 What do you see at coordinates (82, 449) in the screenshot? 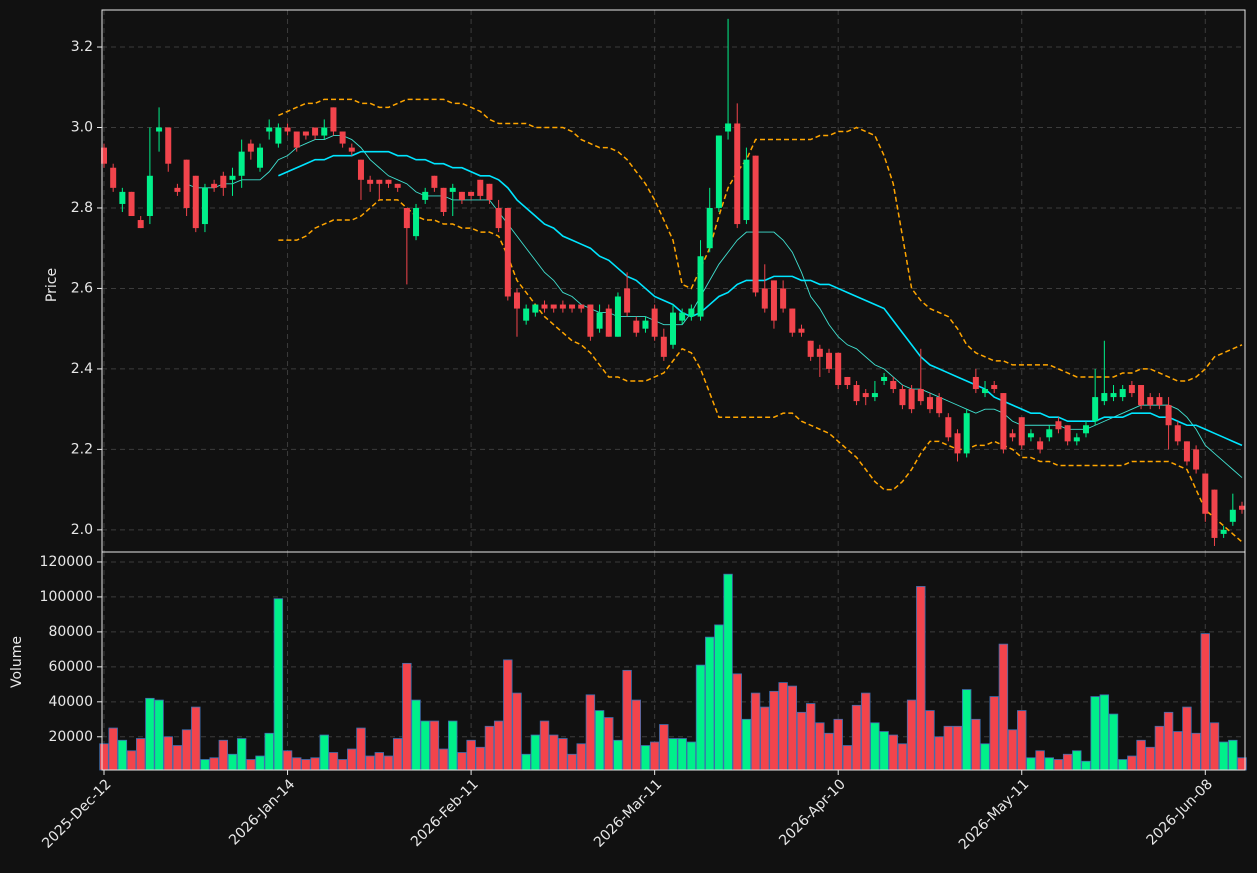
I see `y-tick-label: 2.2` at bounding box center [82, 449].